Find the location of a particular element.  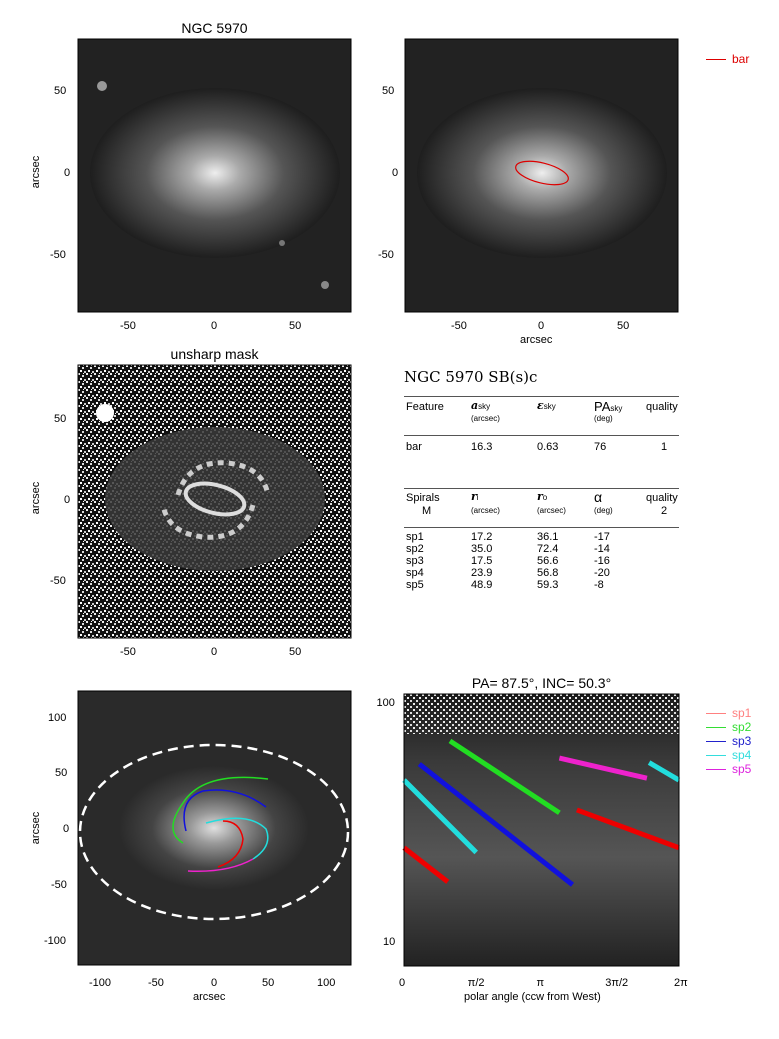

cell-name: sp4 is located at coordinates (415, 573).